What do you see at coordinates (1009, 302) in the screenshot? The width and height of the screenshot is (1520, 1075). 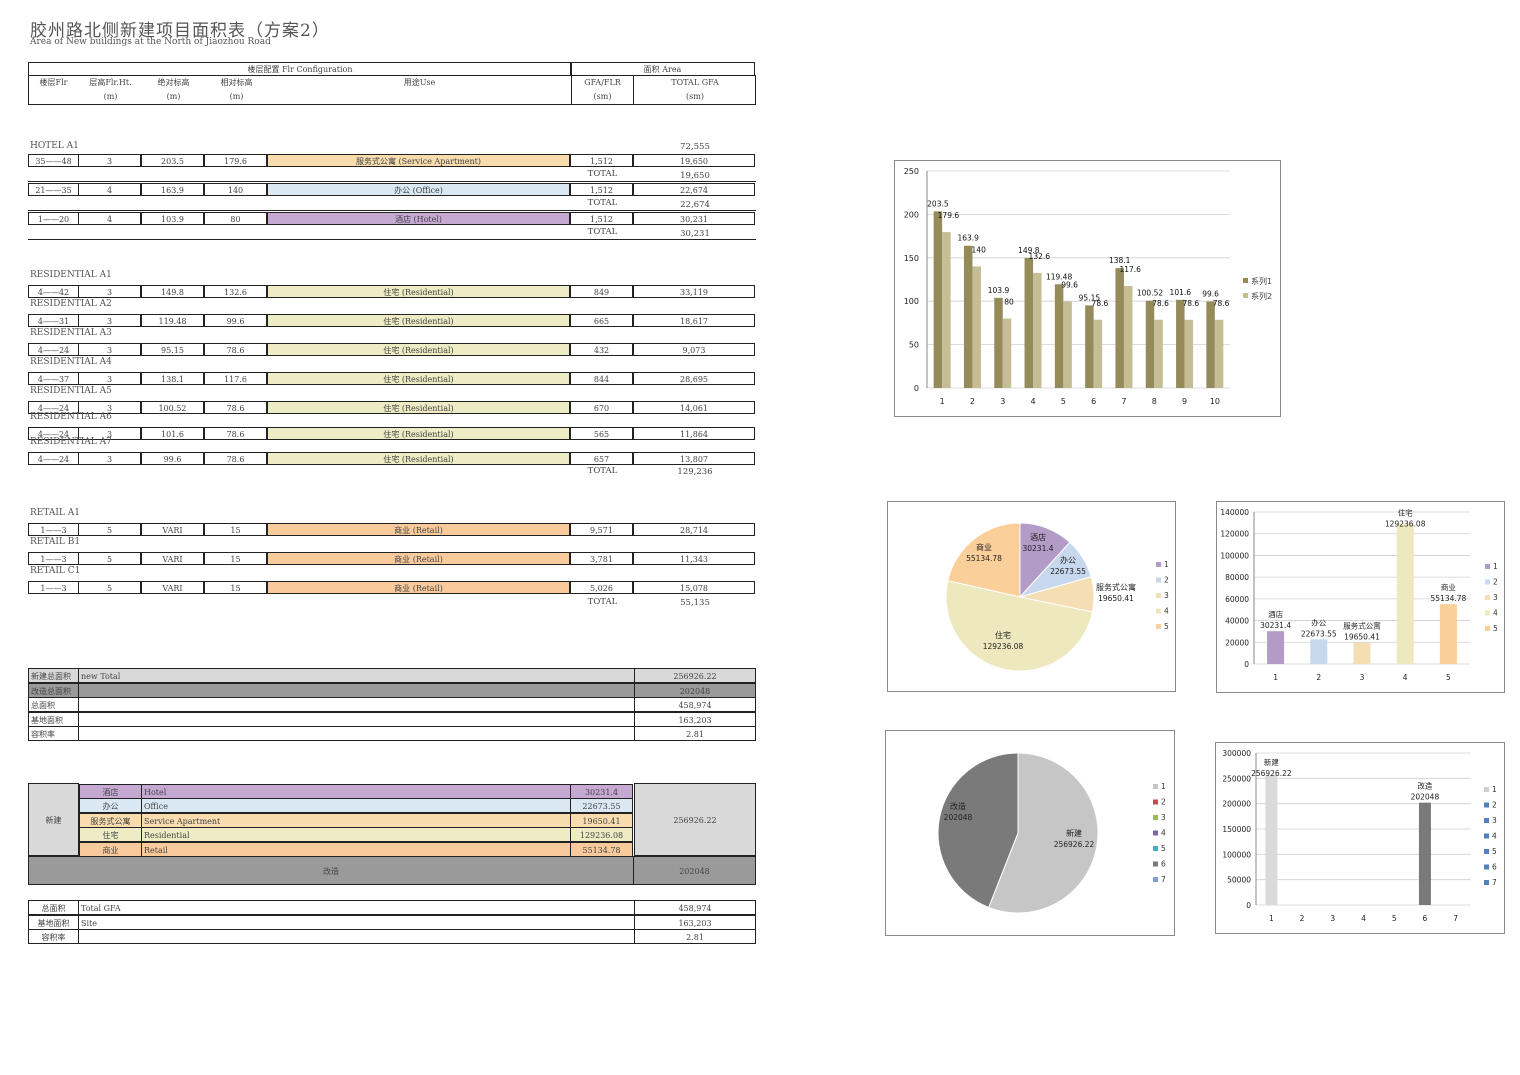 I see `data-label: 80` at bounding box center [1009, 302].